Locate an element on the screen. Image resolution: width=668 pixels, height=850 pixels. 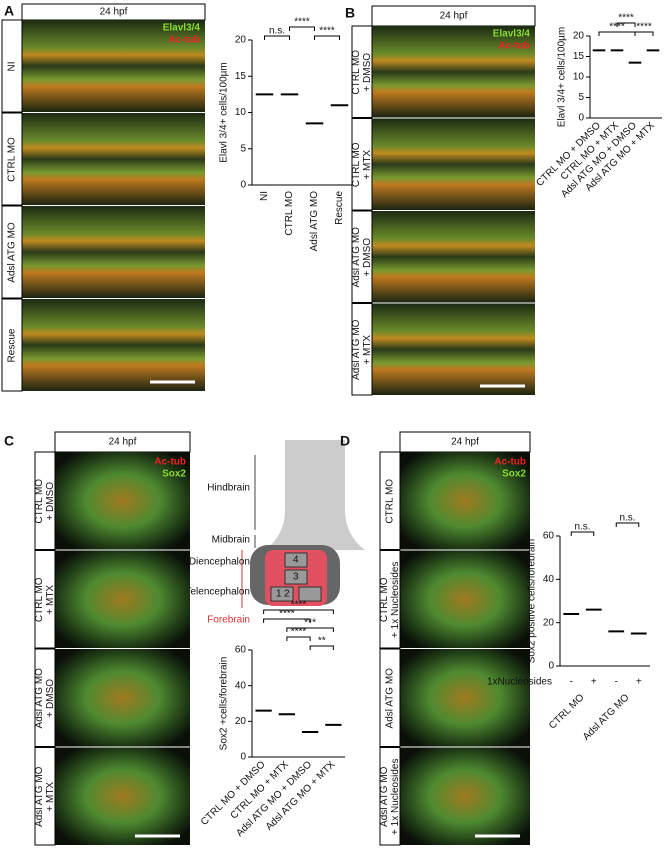
x-tick-label: + is located at coordinates (594, 682).